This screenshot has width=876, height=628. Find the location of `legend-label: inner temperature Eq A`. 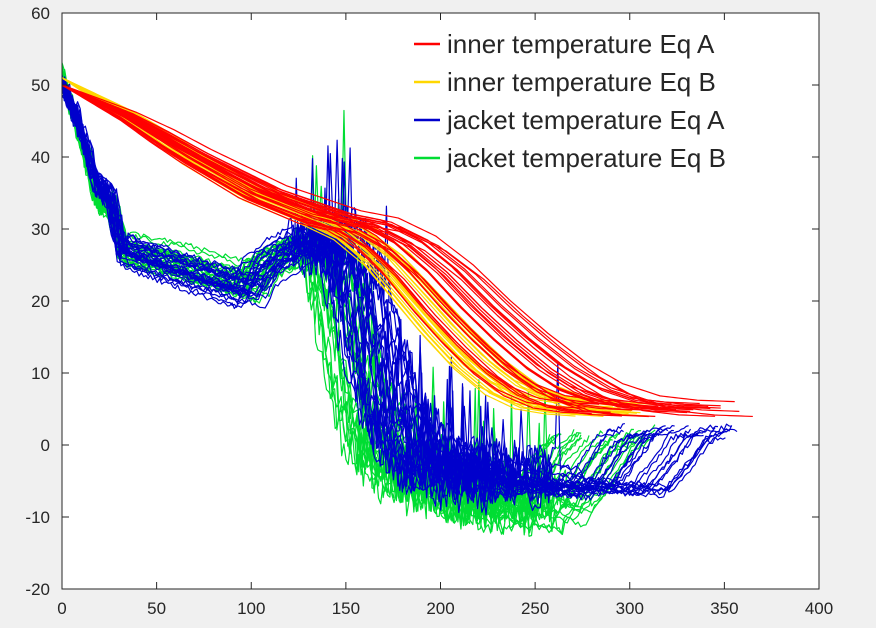

legend-label: inner temperature Eq A is located at coordinates (581, 44).